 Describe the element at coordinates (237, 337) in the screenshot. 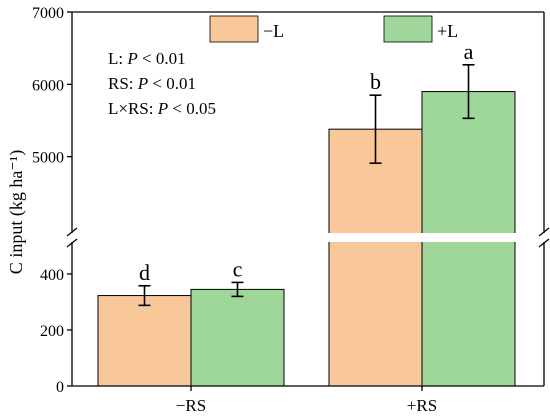

I see `bar-plus-l-minus-rs` at that location.